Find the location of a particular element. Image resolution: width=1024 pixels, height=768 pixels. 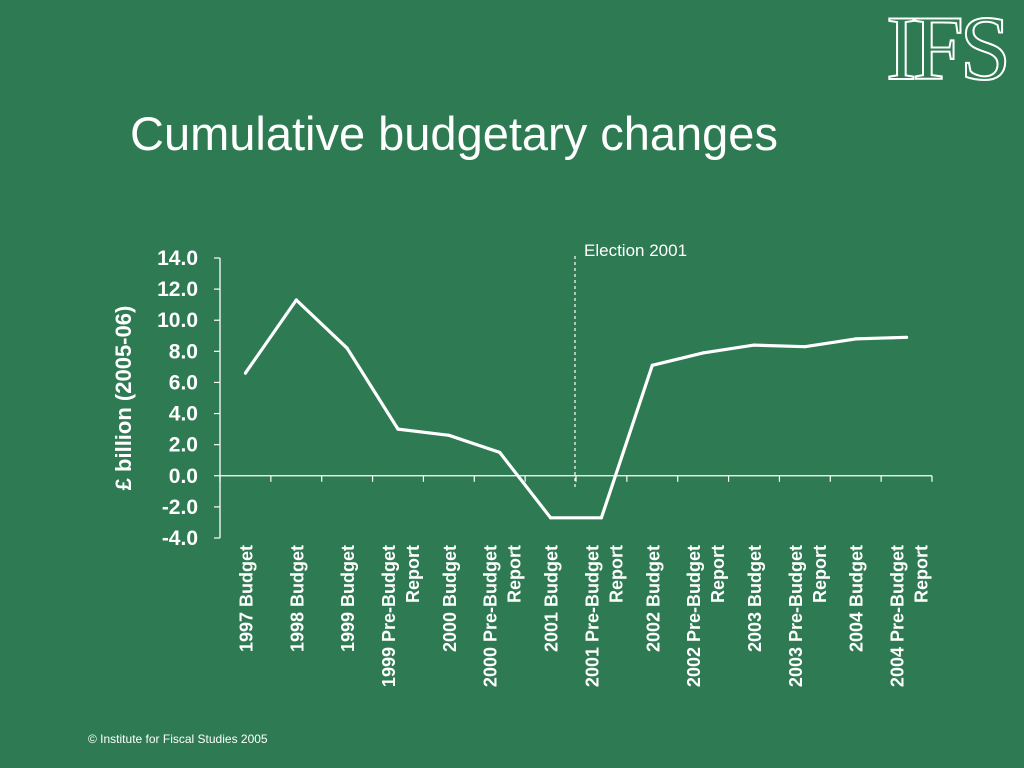

x-category-label-line: 2002 Budget is located at coordinates (653, 598).